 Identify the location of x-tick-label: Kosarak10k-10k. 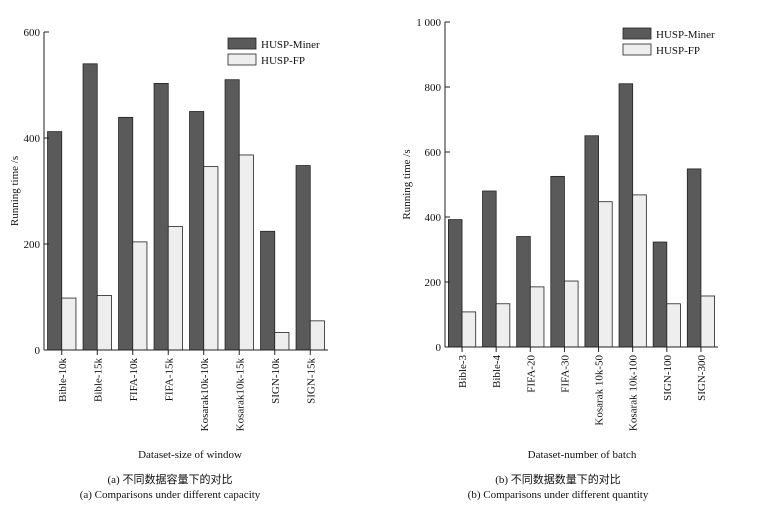
(205, 395).